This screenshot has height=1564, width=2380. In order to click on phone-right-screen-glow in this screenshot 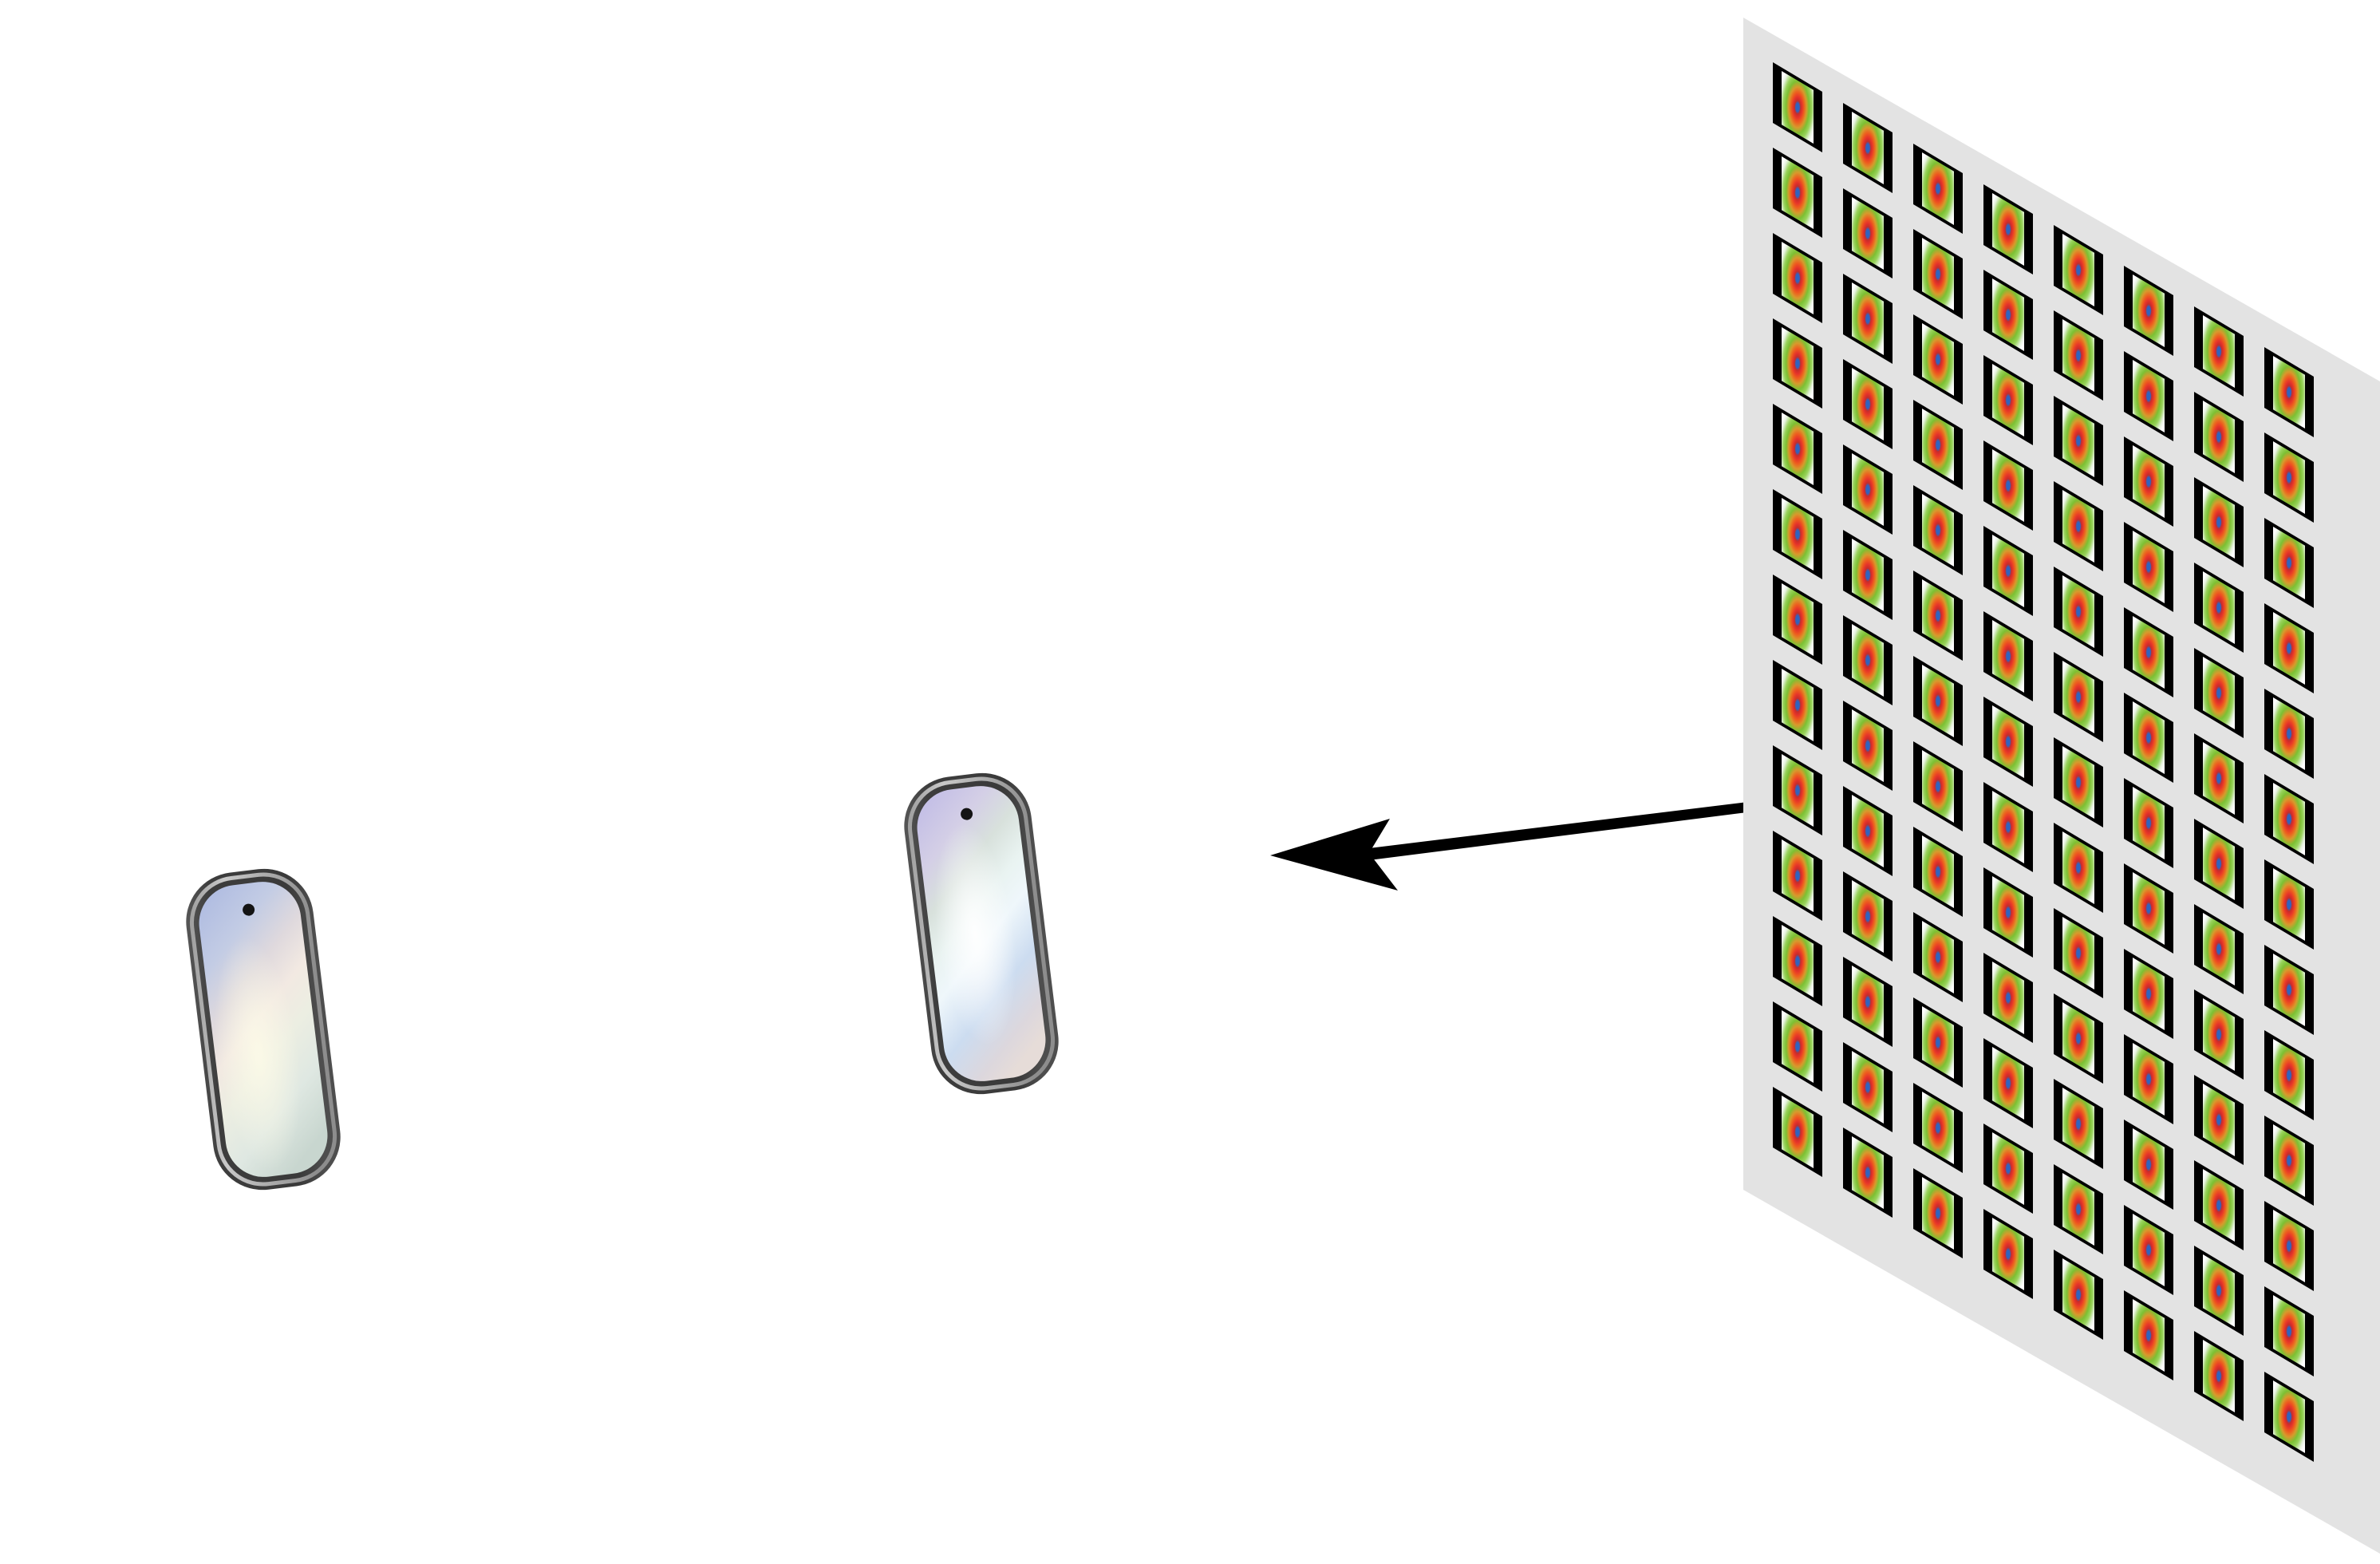, I will do `click(981, 934)`.